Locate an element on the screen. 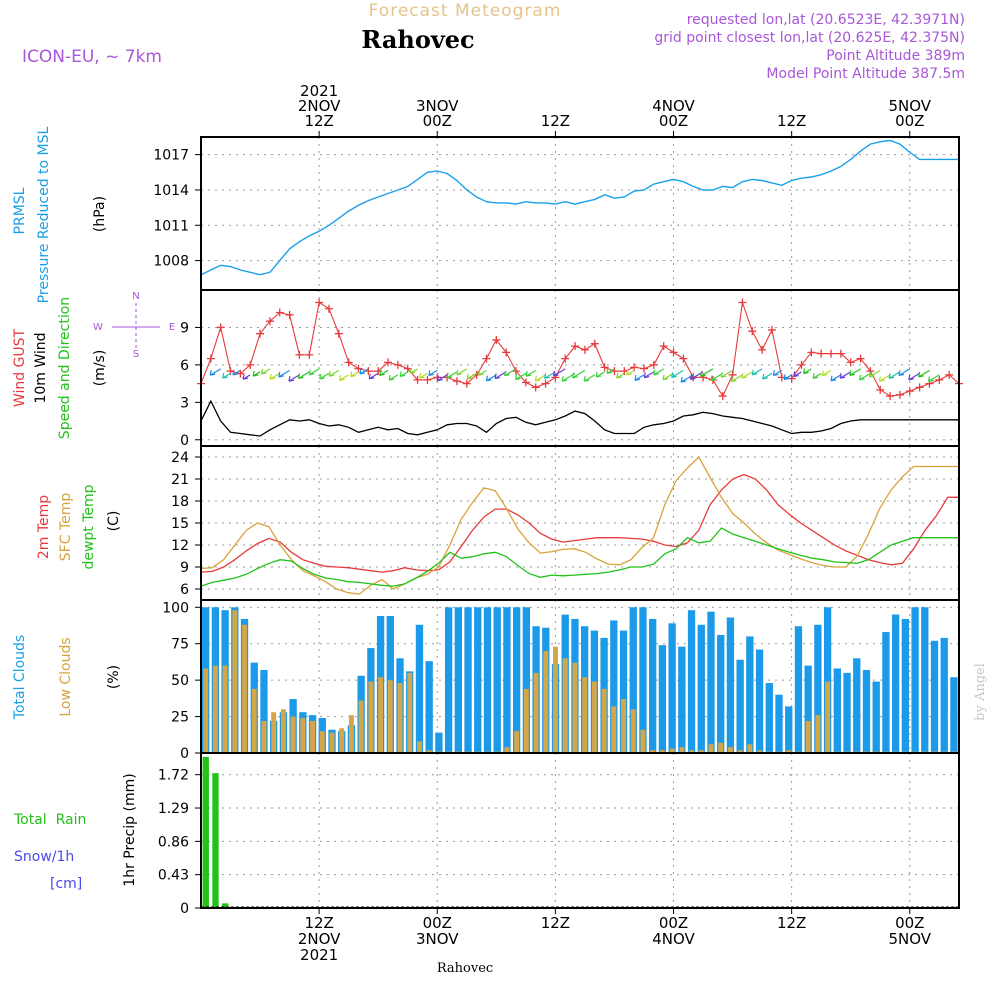  precipitation-y-tick-label: 0.43 is located at coordinates (173, 876).